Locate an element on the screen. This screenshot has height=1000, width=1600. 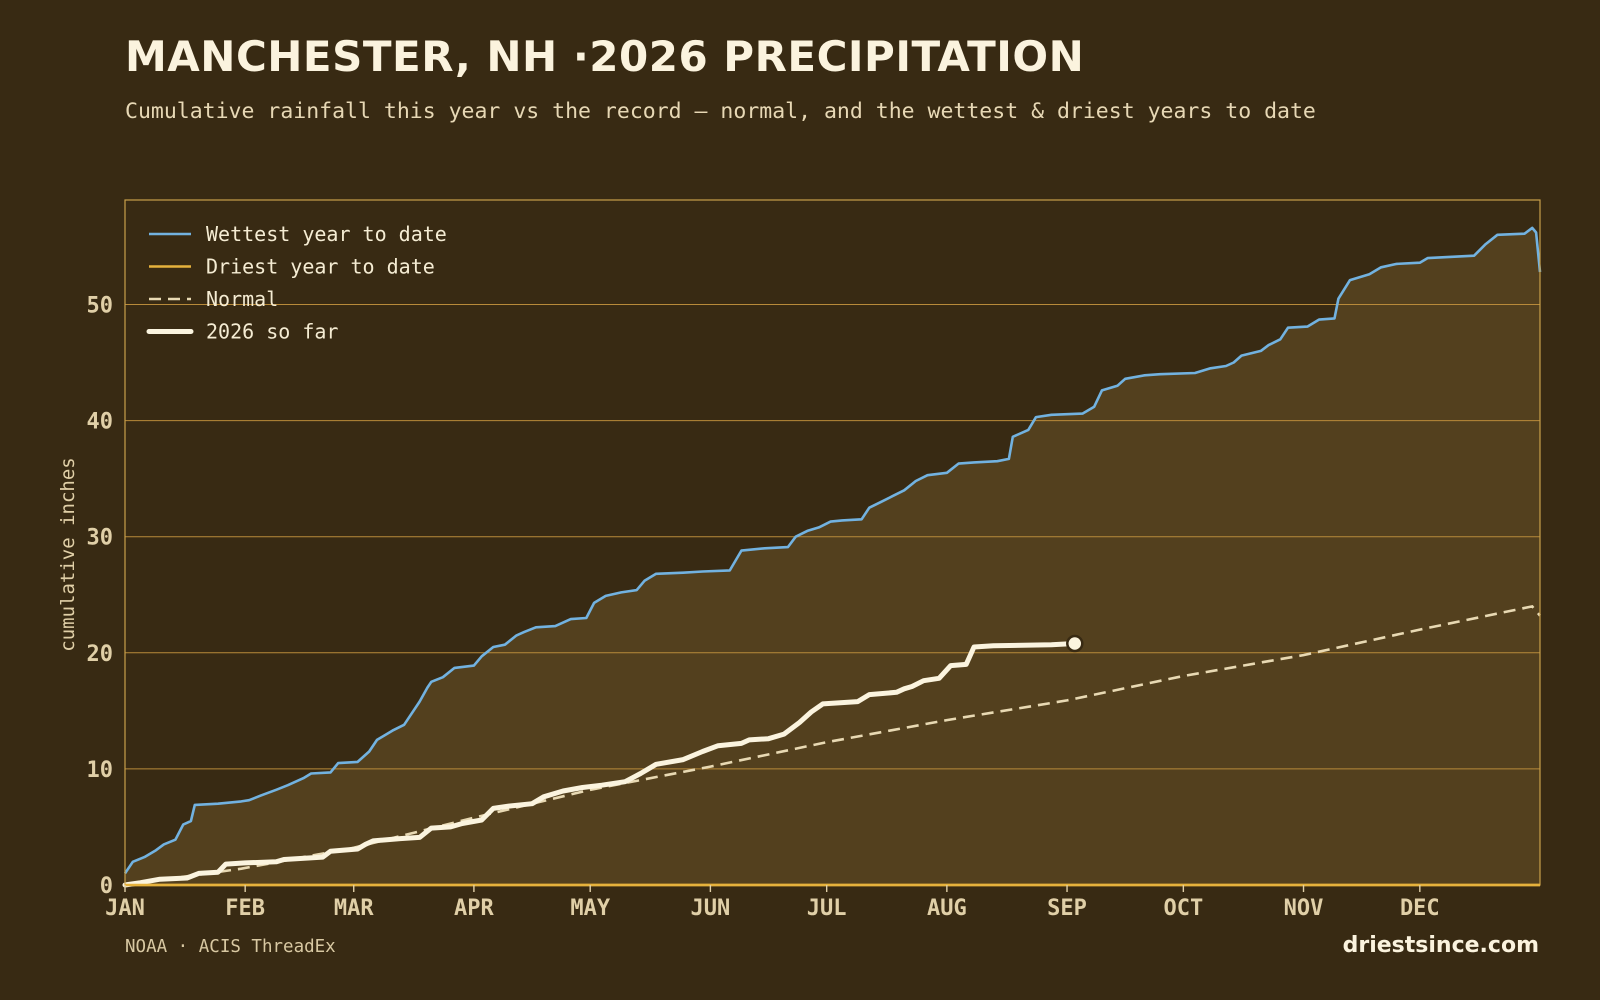
x-tick-label: OCT is located at coordinates (1183, 908).